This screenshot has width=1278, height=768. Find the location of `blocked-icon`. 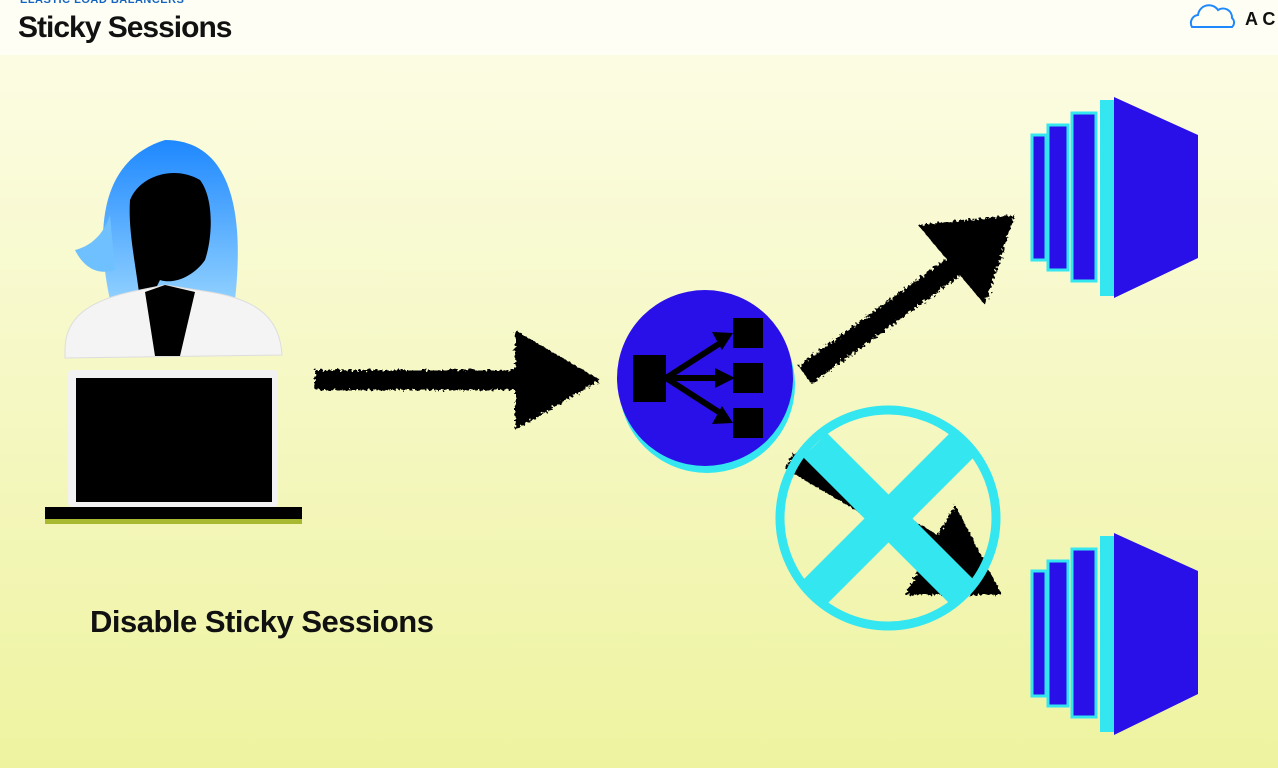

blocked-icon is located at coordinates (888, 518).